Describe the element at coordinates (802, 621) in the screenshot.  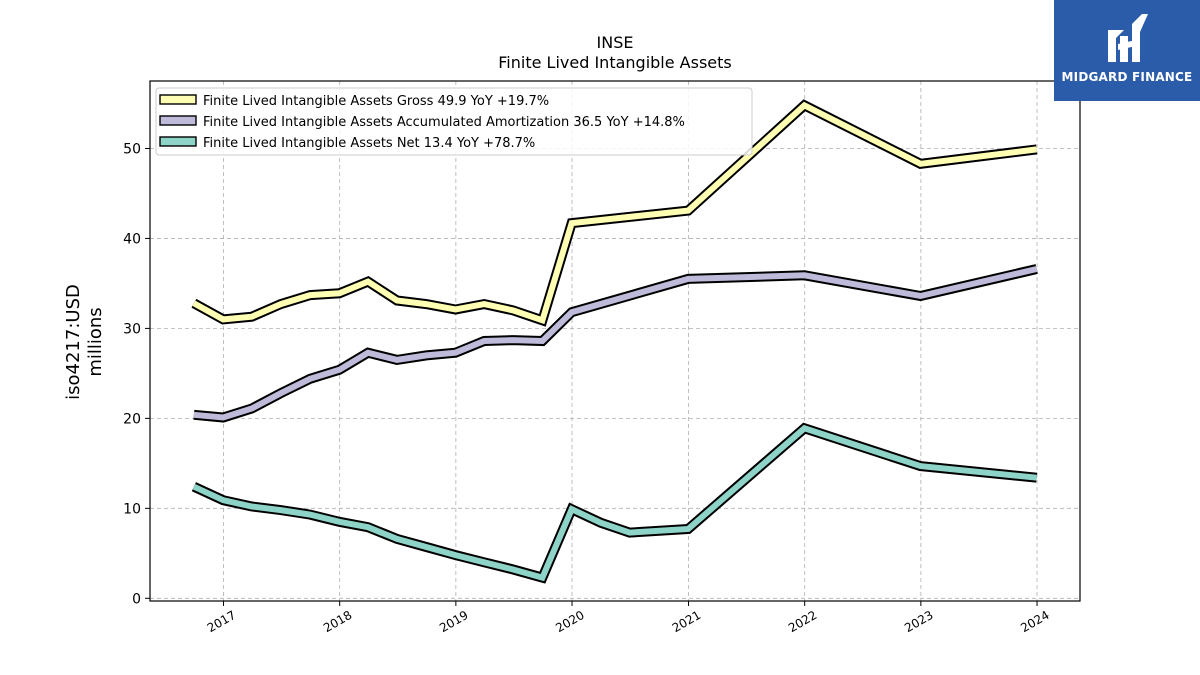
I see `x-tick-label: 2022` at that location.